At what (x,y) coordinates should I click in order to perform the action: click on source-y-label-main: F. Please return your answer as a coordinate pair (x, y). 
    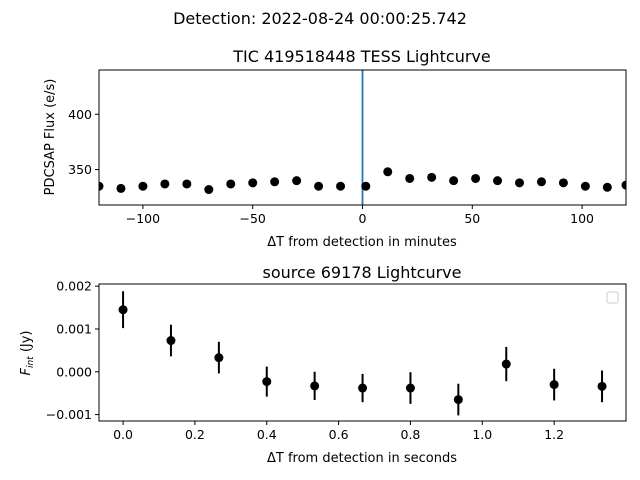
    Looking at the image, I should click on (26, 372).